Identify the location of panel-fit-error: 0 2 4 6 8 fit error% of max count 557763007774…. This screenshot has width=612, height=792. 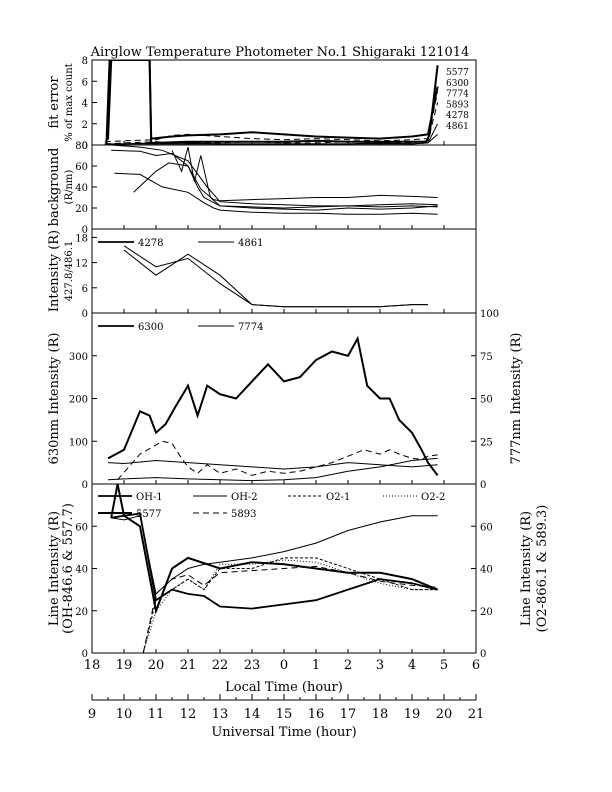
(262, 104).